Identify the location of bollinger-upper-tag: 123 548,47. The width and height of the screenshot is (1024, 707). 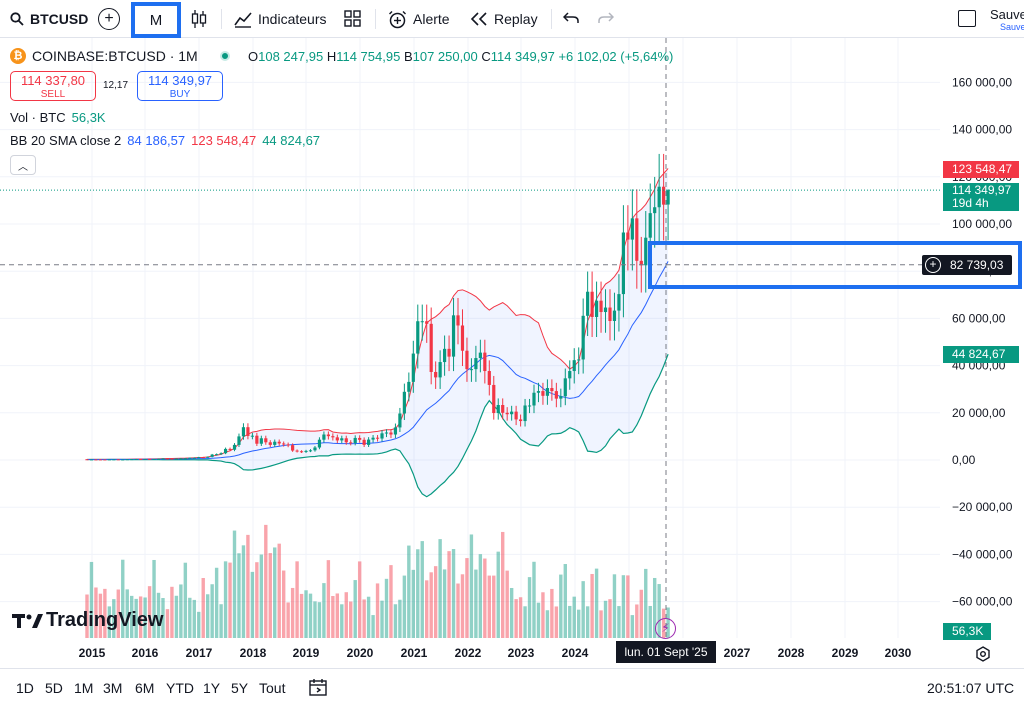
(981, 169).